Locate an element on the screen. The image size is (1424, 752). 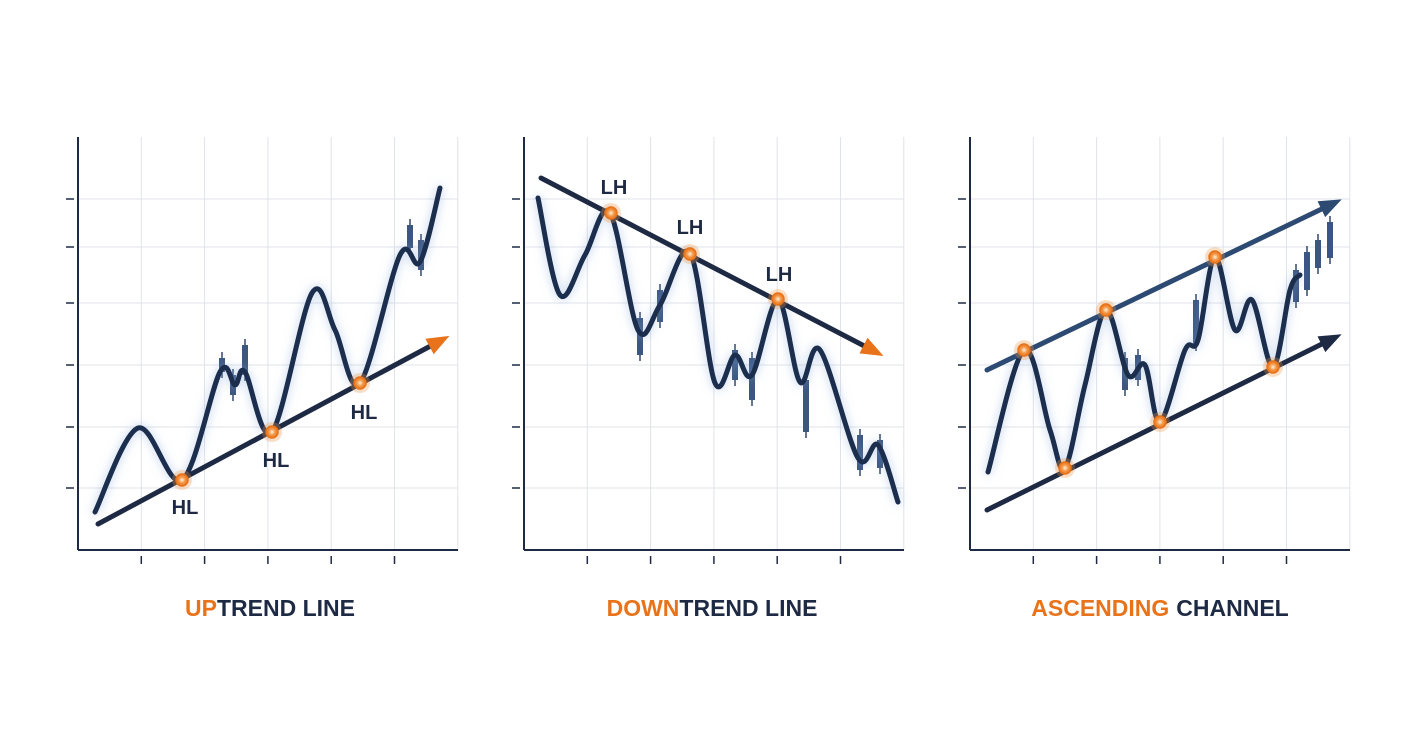
caption: ASCENDING CHANNEL is located at coordinates (1159, 608).